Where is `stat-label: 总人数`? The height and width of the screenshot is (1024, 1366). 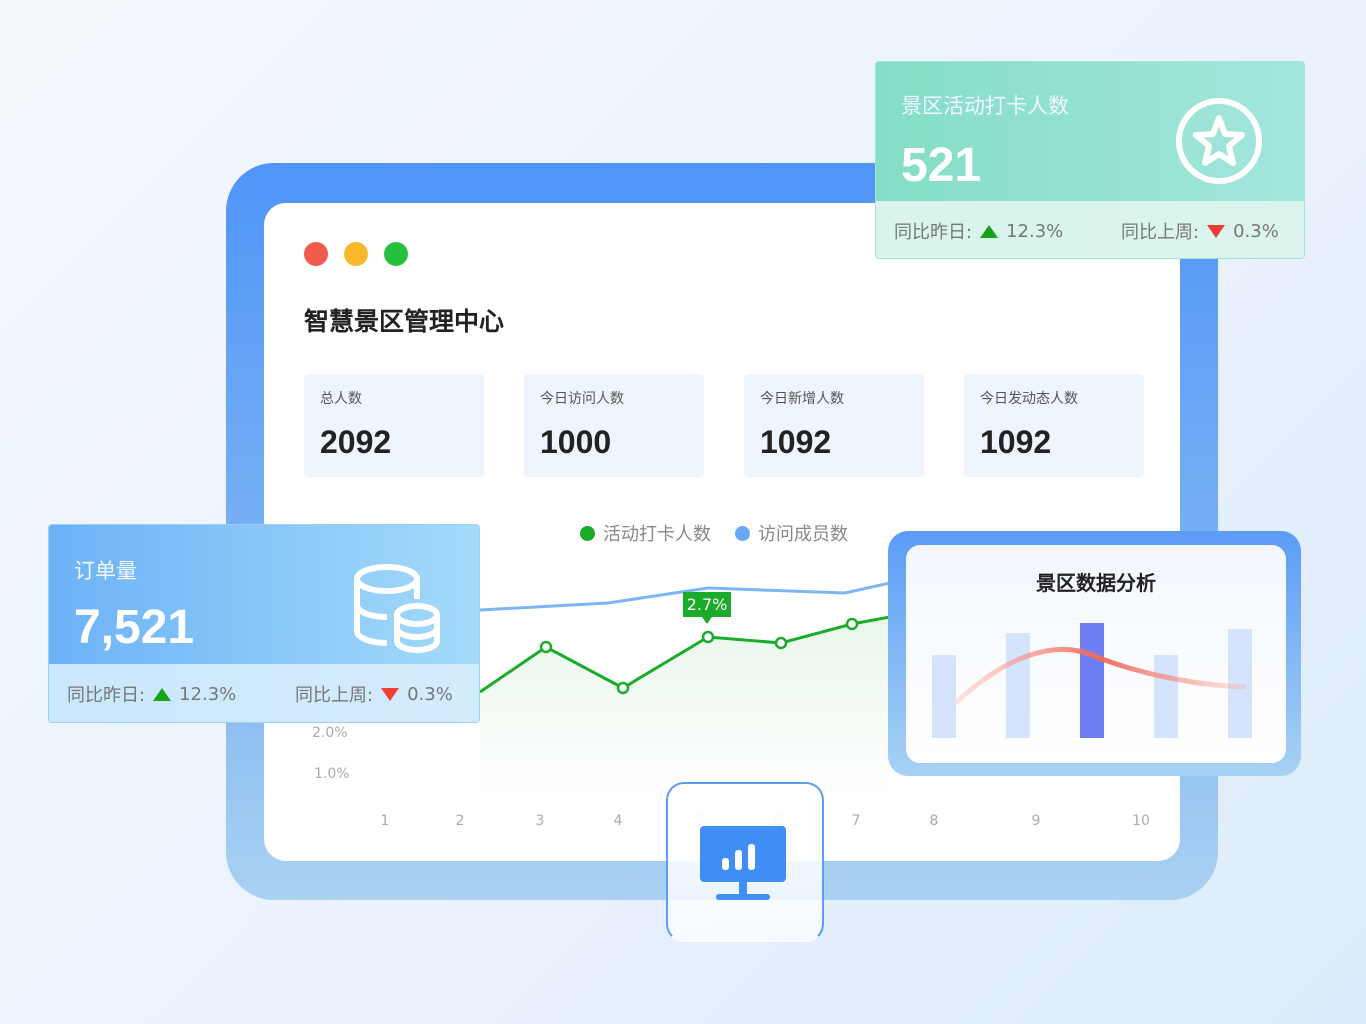 stat-label: 总人数 is located at coordinates (341, 399).